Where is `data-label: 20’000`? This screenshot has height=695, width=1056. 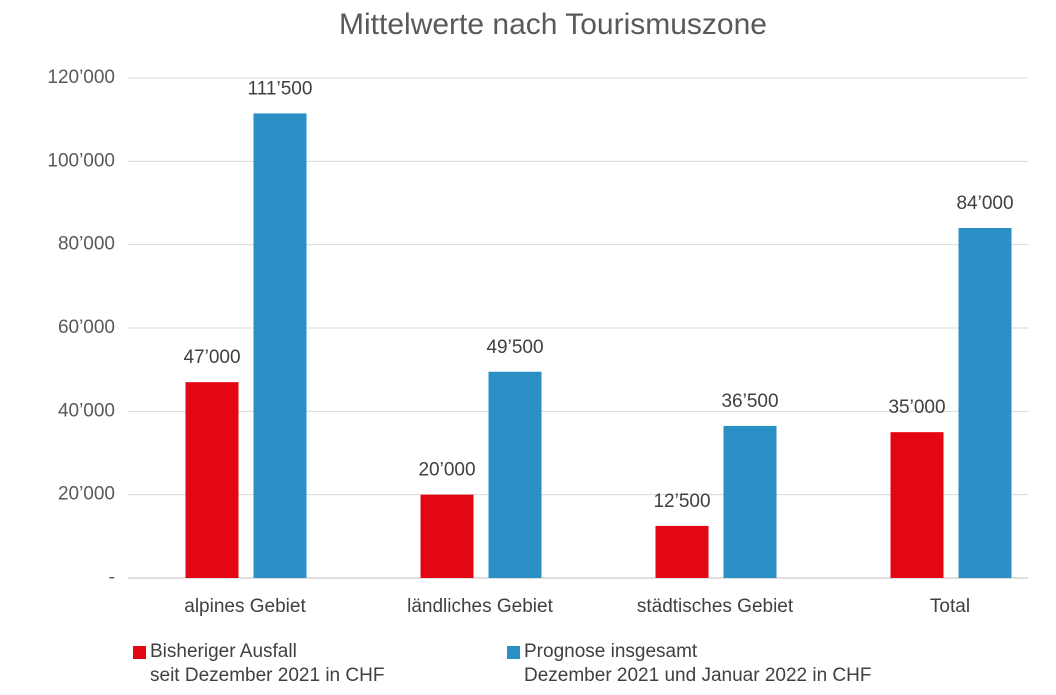 data-label: 20’000 is located at coordinates (446, 470).